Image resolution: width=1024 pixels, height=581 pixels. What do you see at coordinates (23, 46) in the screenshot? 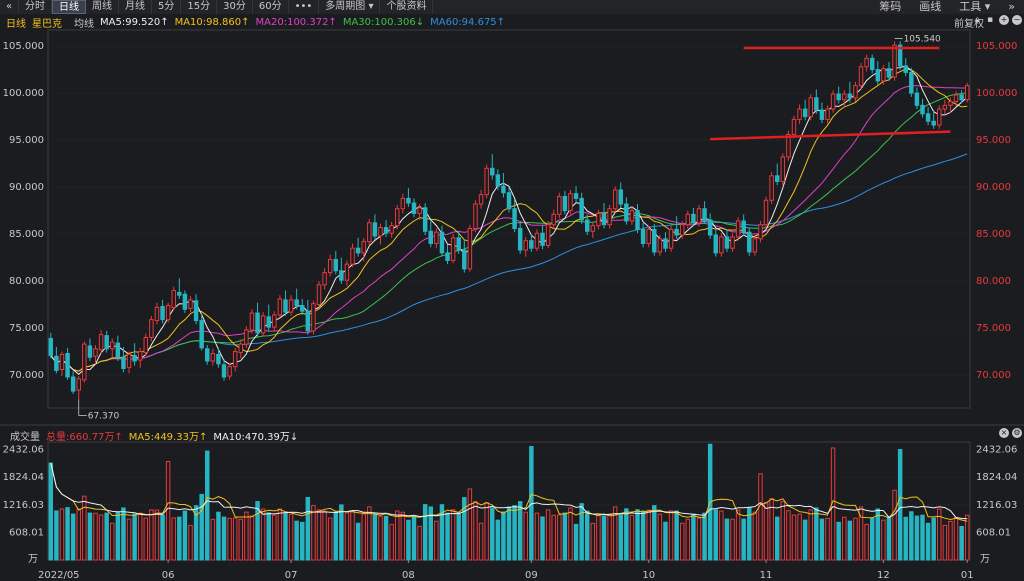
I see `y-tick-left-0: 105.000` at bounding box center [23, 46].